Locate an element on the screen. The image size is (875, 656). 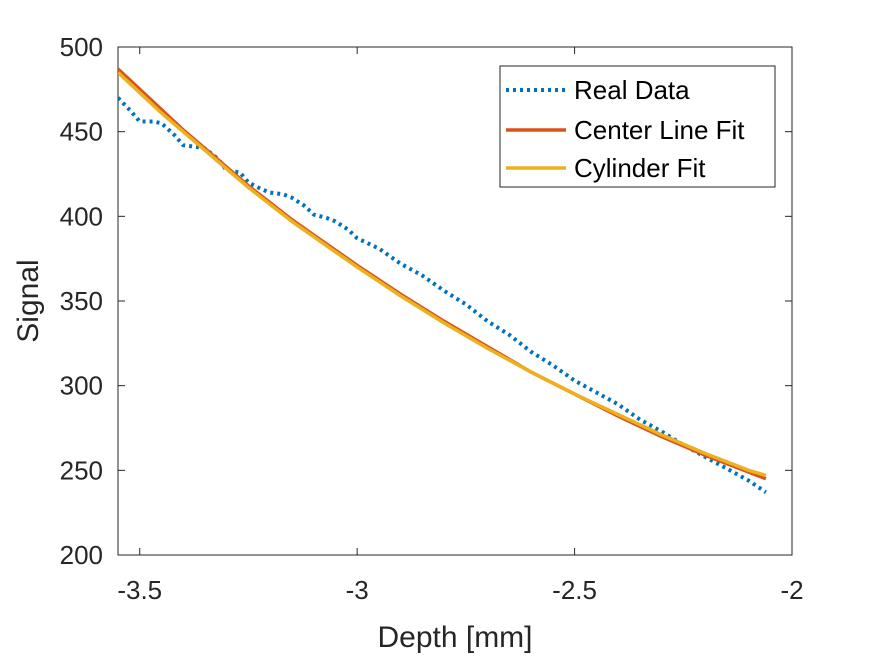
legend-label-1: Real Data is located at coordinates (632, 90).